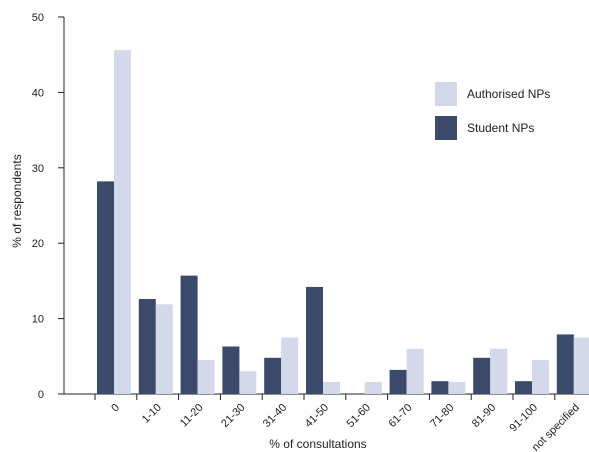 This screenshot has width=589, height=452. I want to click on y-tick-label: 30, so click(38, 169).